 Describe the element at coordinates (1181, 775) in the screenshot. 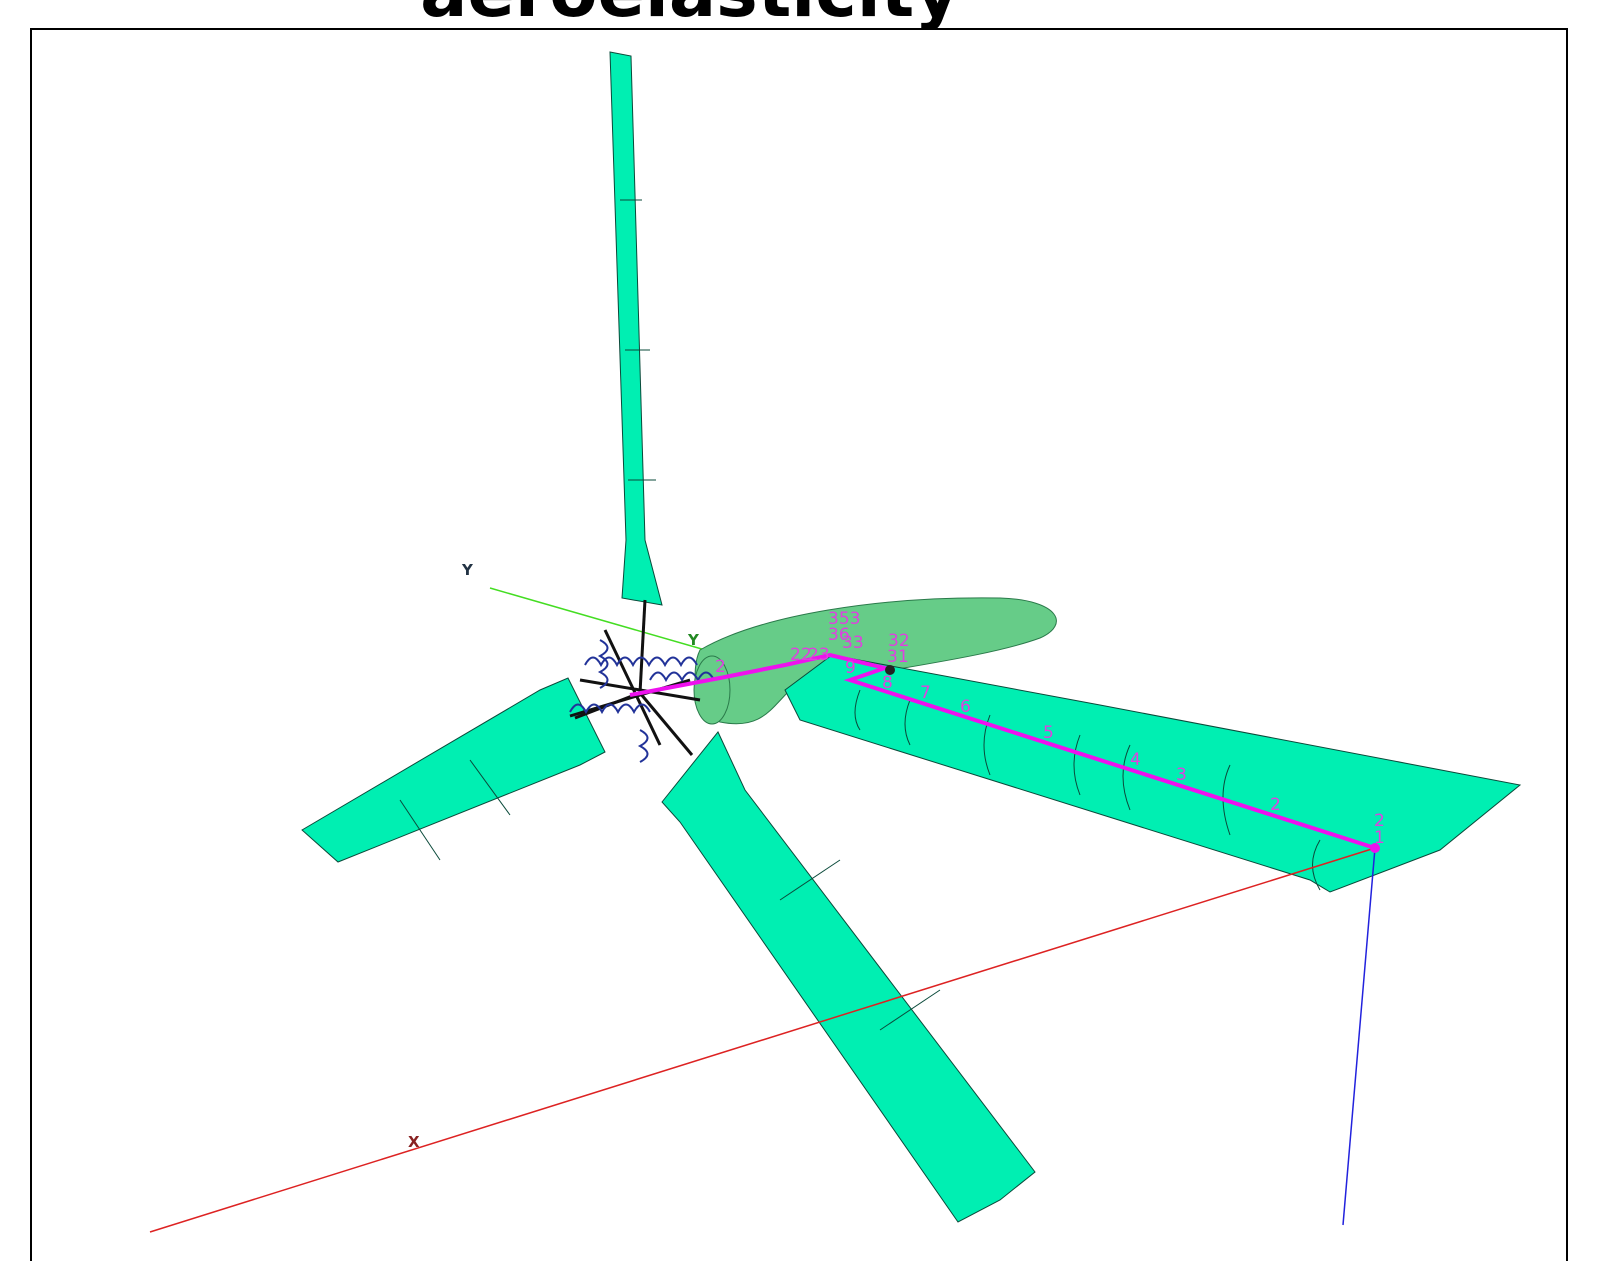

I see `node-label: 3` at that location.